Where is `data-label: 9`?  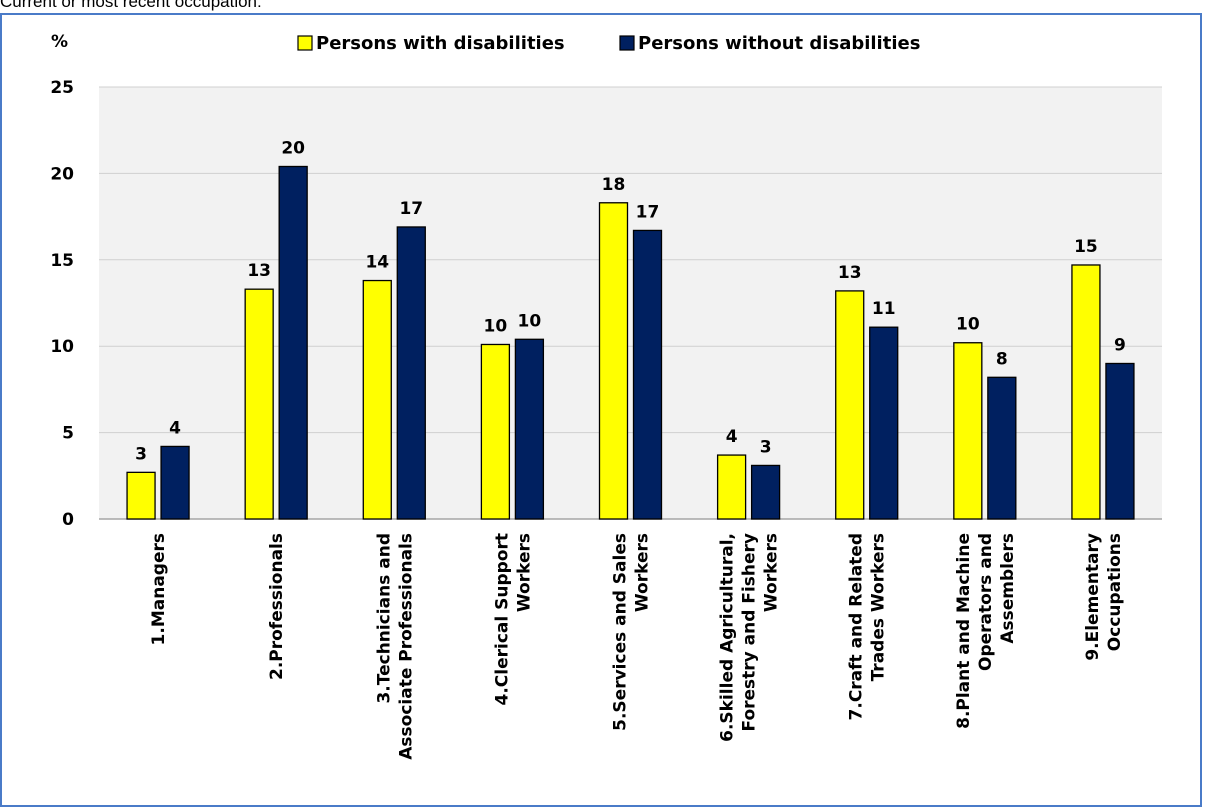
data-label: 9 is located at coordinates (1120, 345).